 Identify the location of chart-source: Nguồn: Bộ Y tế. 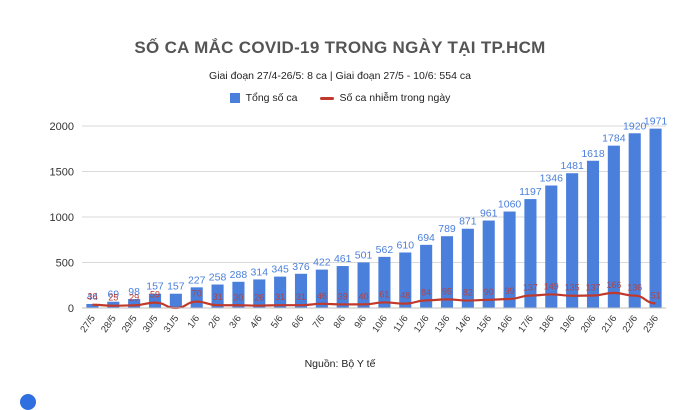
(340, 364).